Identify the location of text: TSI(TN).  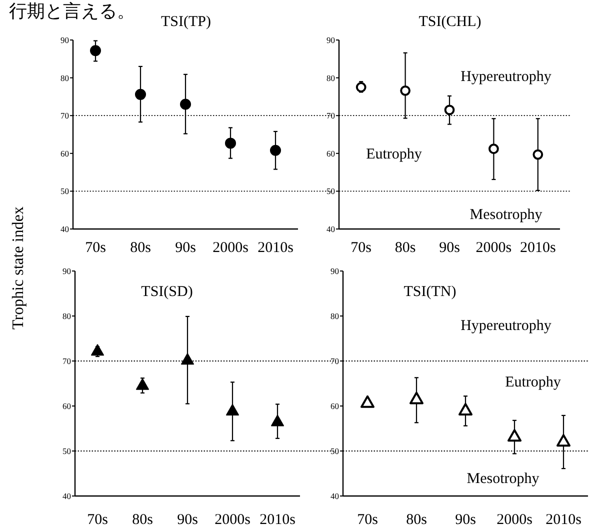
(430, 292).